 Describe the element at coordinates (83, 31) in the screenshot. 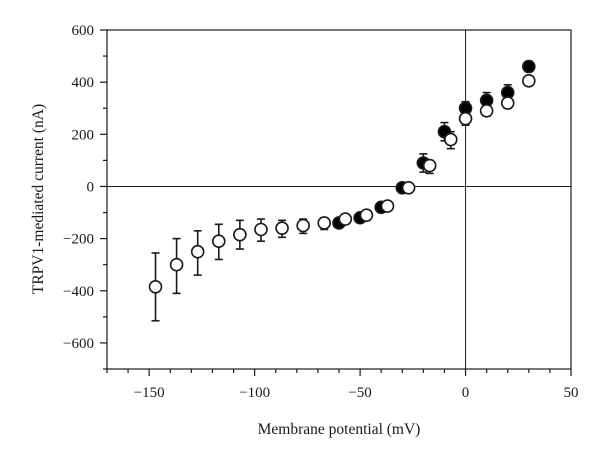

I see `y-tick-label: 600` at that location.